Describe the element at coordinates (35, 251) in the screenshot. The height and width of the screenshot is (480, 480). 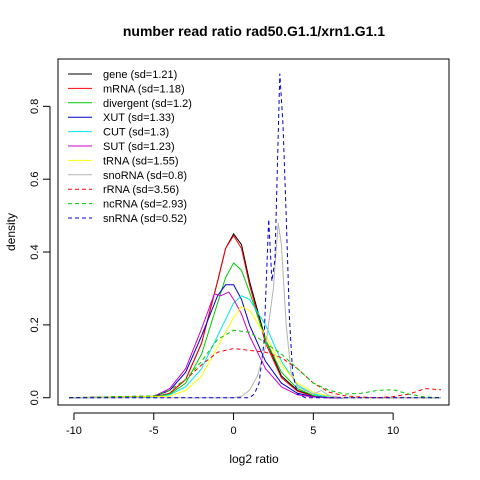
I see `y-tick-label: 0.4` at that location.